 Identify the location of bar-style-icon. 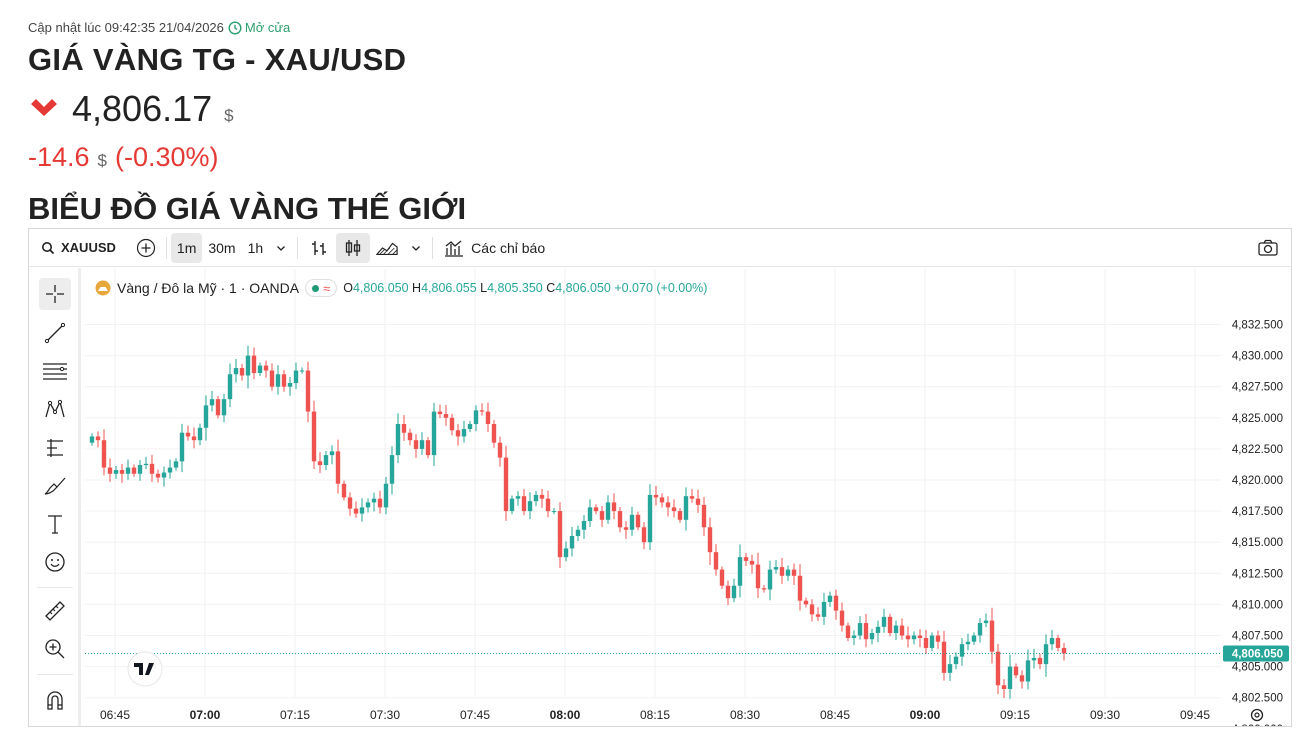
(319, 247).